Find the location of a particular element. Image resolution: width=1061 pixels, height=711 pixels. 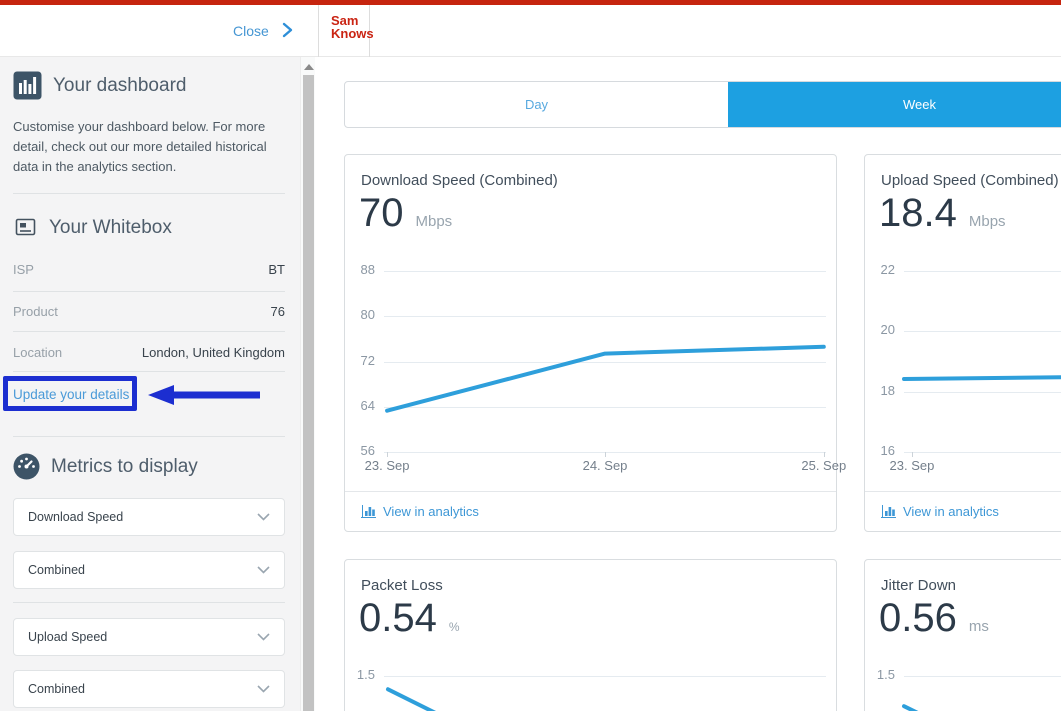

metric-headline: 0.54 % is located at coordinates (409, 618).